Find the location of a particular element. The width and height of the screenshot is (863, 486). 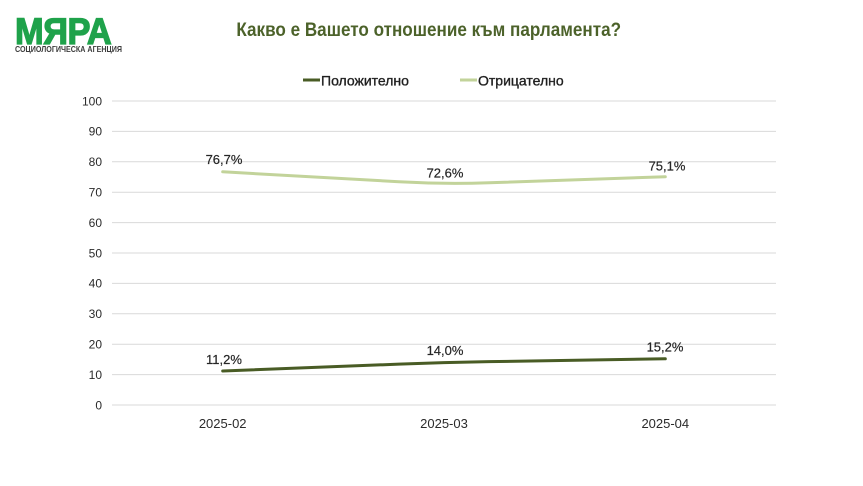

svg-text: 2025-03 is located at coordinates (444, 423).